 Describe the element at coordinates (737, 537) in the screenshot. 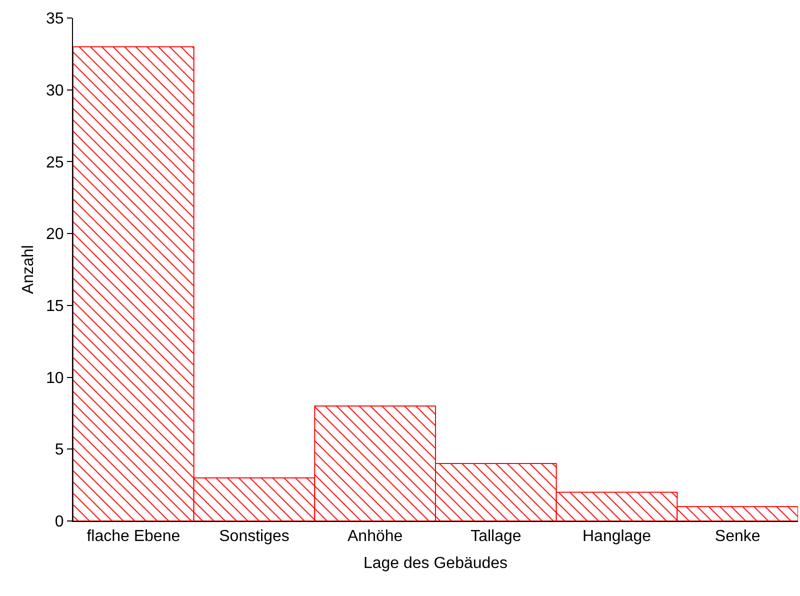

I see `x-tick-label: Senke` at that location.